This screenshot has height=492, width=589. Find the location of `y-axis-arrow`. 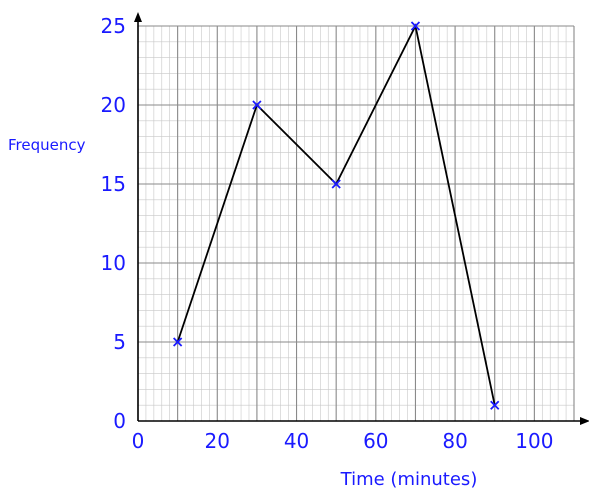

y-axis-arrow is located at coordinates (138, 17).